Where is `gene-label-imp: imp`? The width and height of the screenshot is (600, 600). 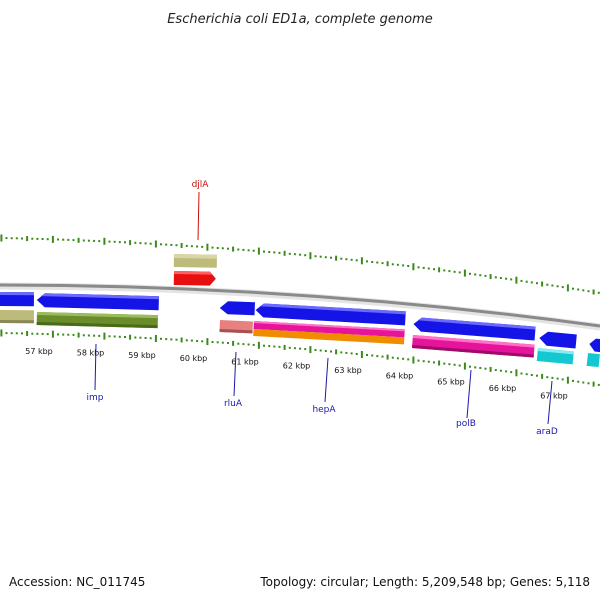 gene-label-imp: imp is located at coordinates (95, 398).